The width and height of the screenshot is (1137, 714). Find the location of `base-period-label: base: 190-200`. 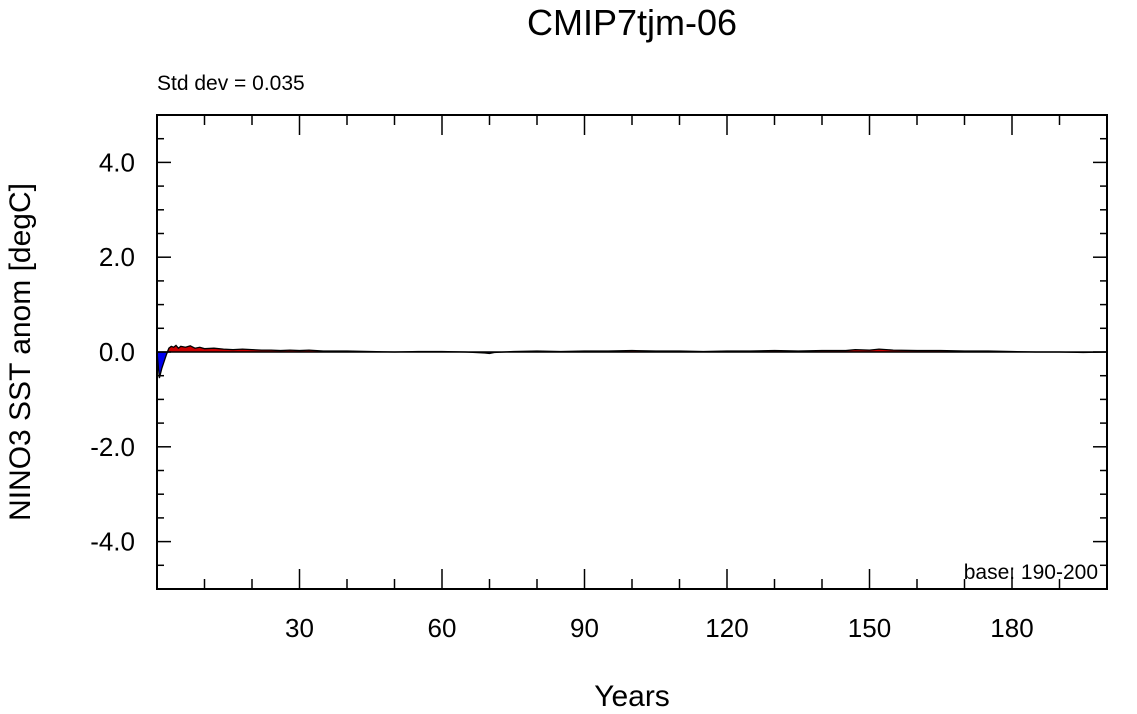

base-period-label: base: 190-200 is located at coordinates (1031, 572).